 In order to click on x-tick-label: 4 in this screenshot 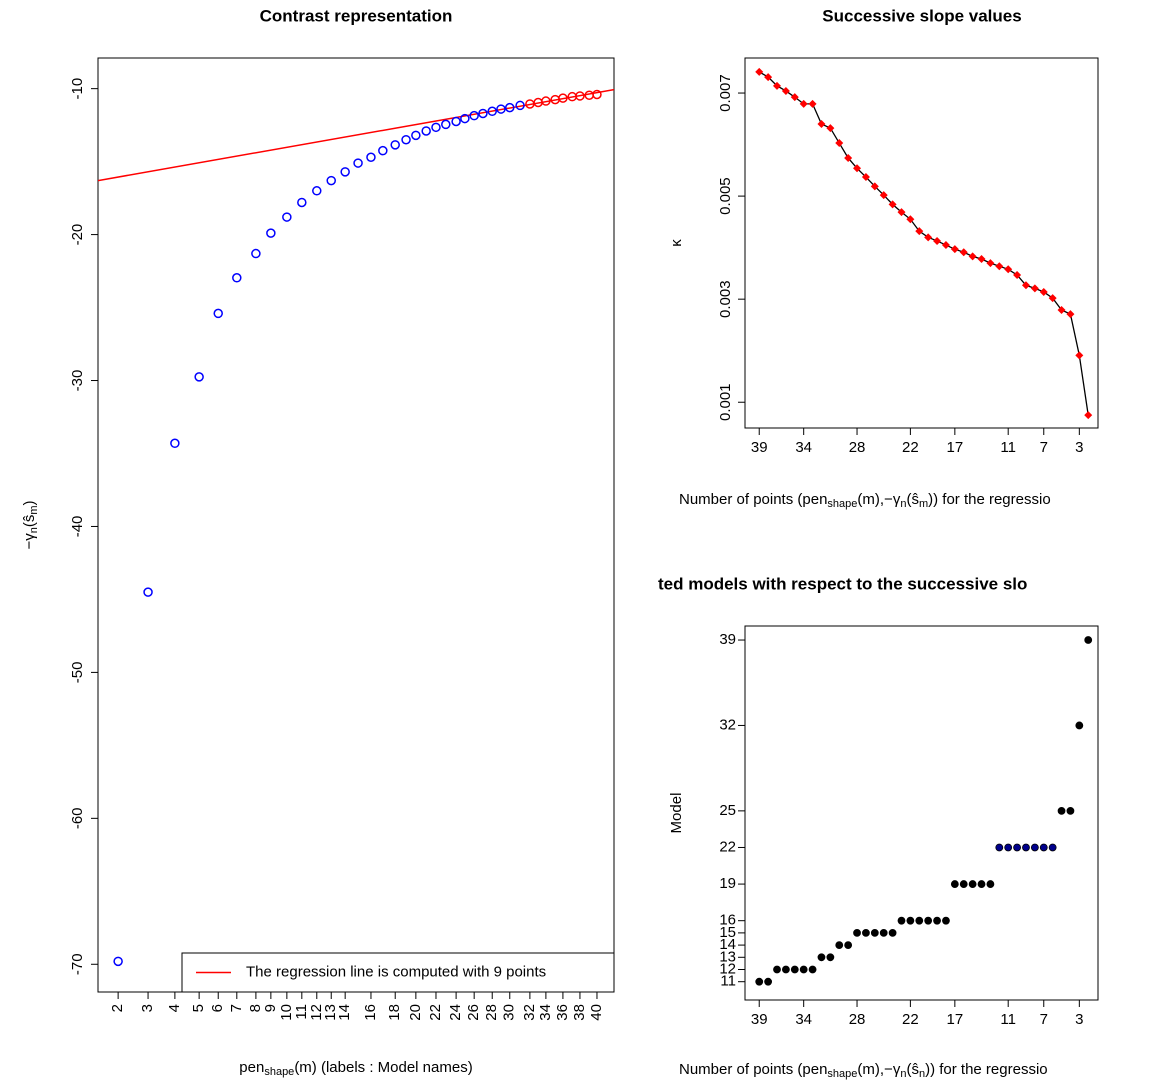, I will do `click(174, 1008)`.